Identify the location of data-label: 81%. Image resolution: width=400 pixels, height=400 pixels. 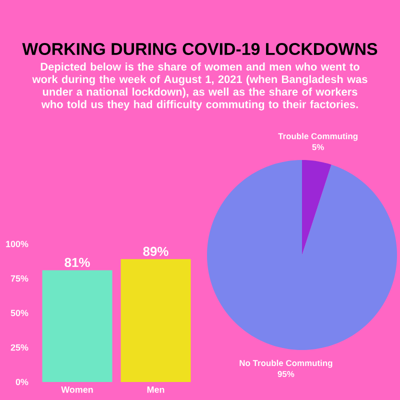
(77, 263).